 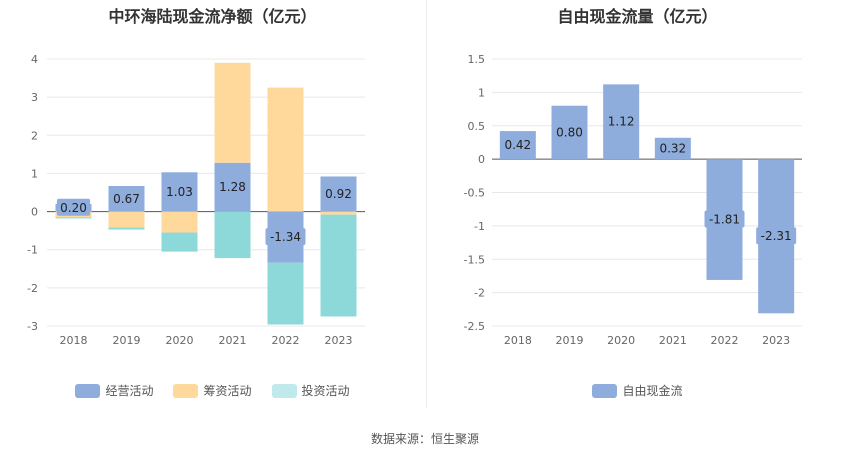 I want to click on data-label: 0.32, so click(x=672, y=148).